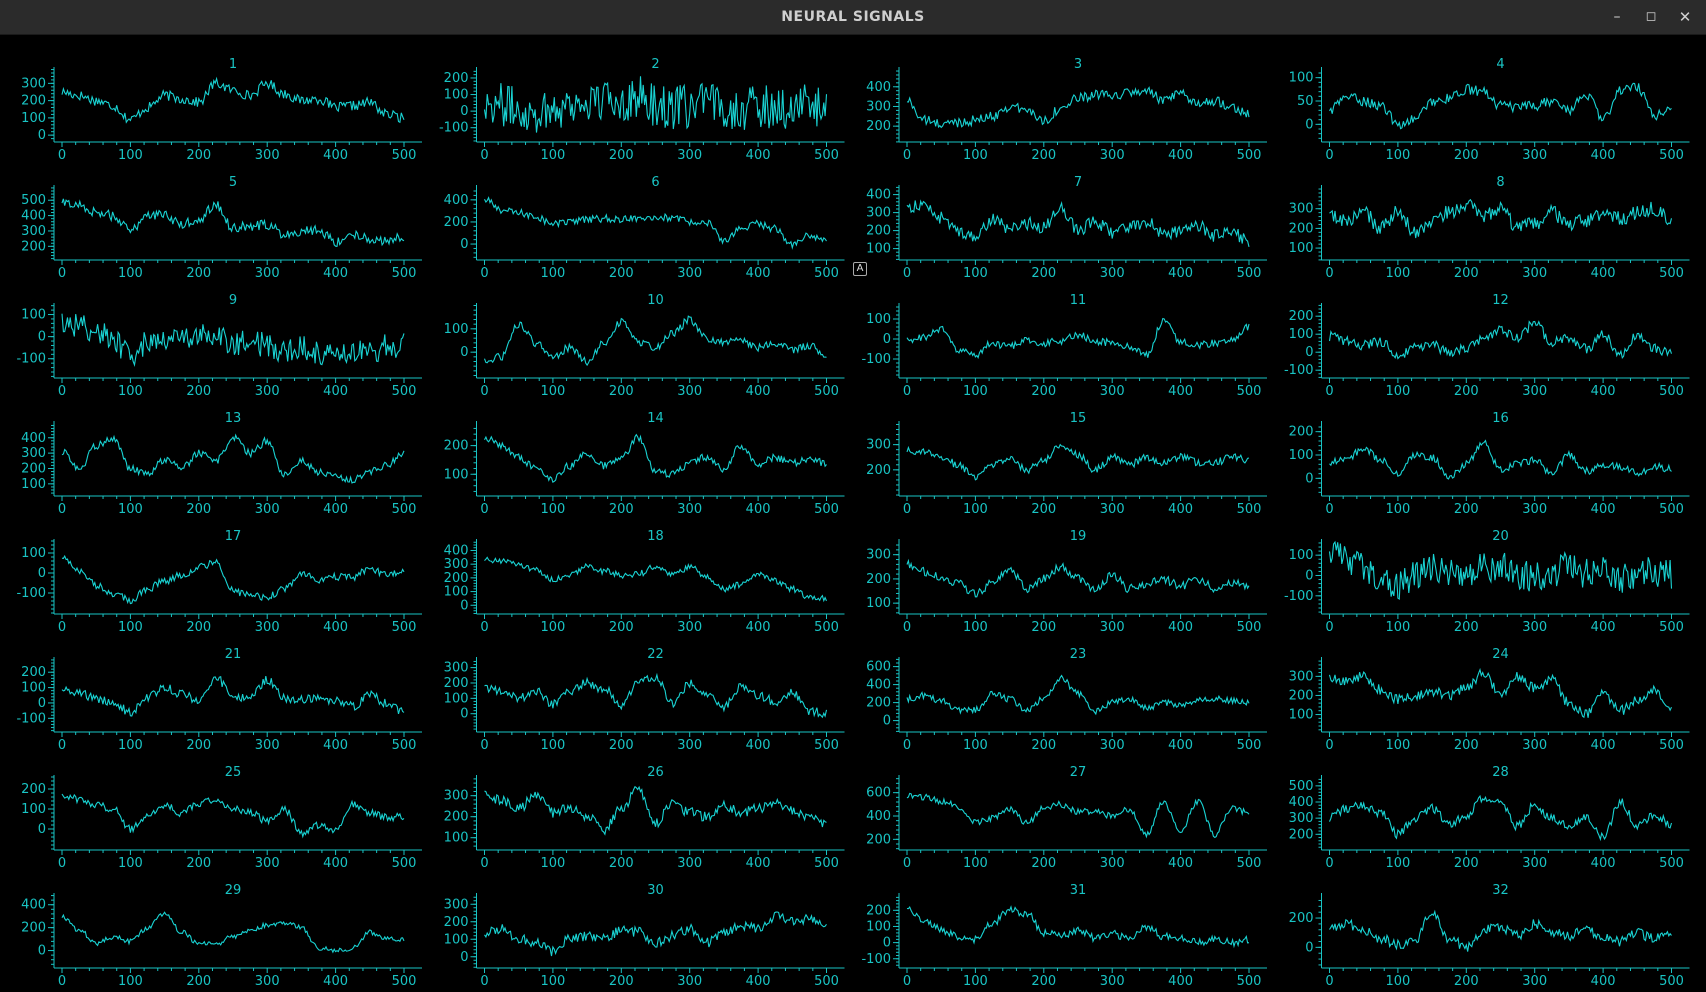  I want to click on overlay-marker: A, so click(860, 269).